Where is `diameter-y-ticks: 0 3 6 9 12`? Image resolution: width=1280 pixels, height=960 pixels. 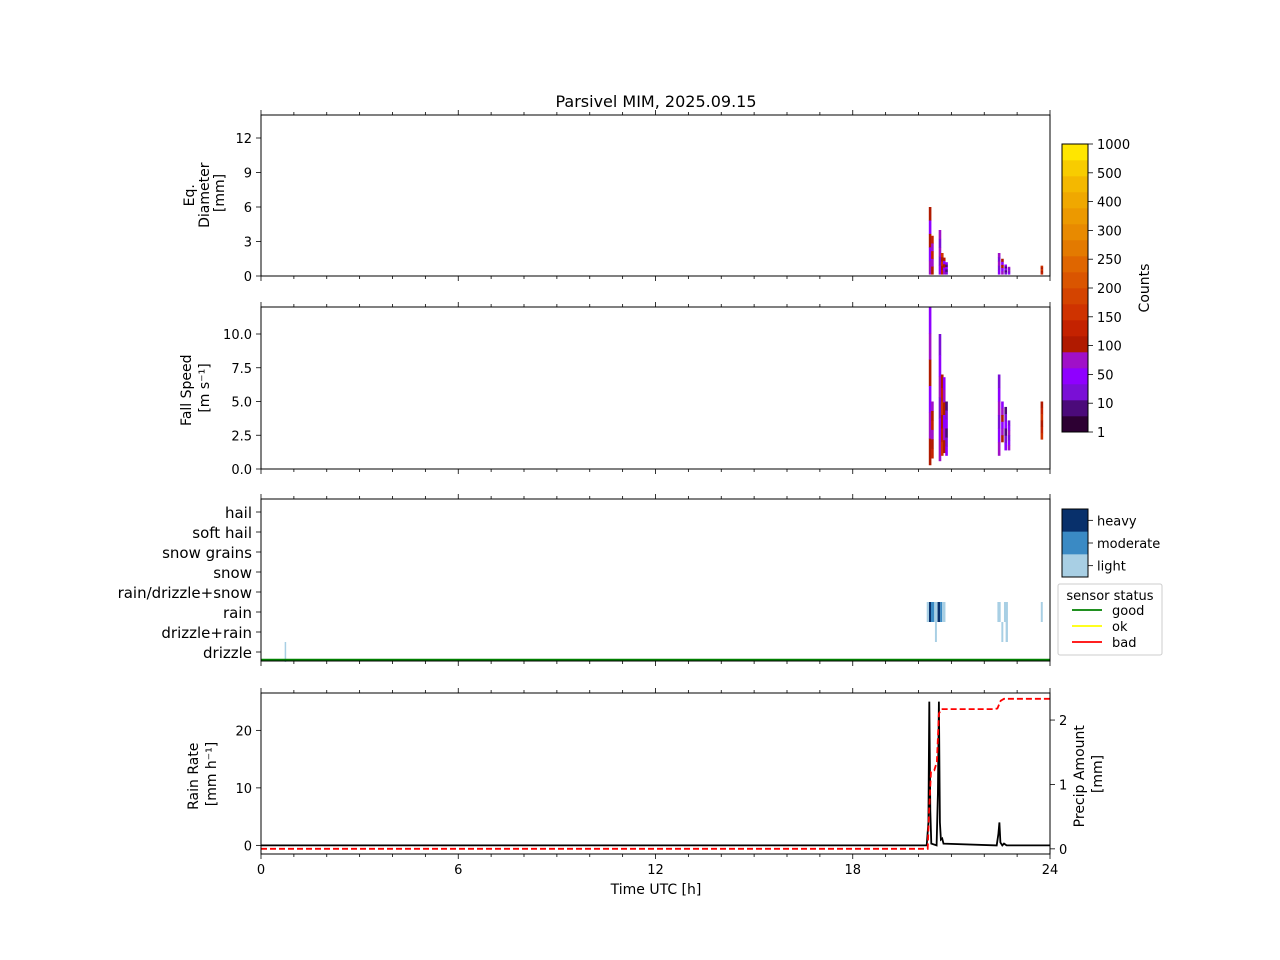
diameter-y-ticks: 0 3 6 9 12 is located at coordinates (248, 208).